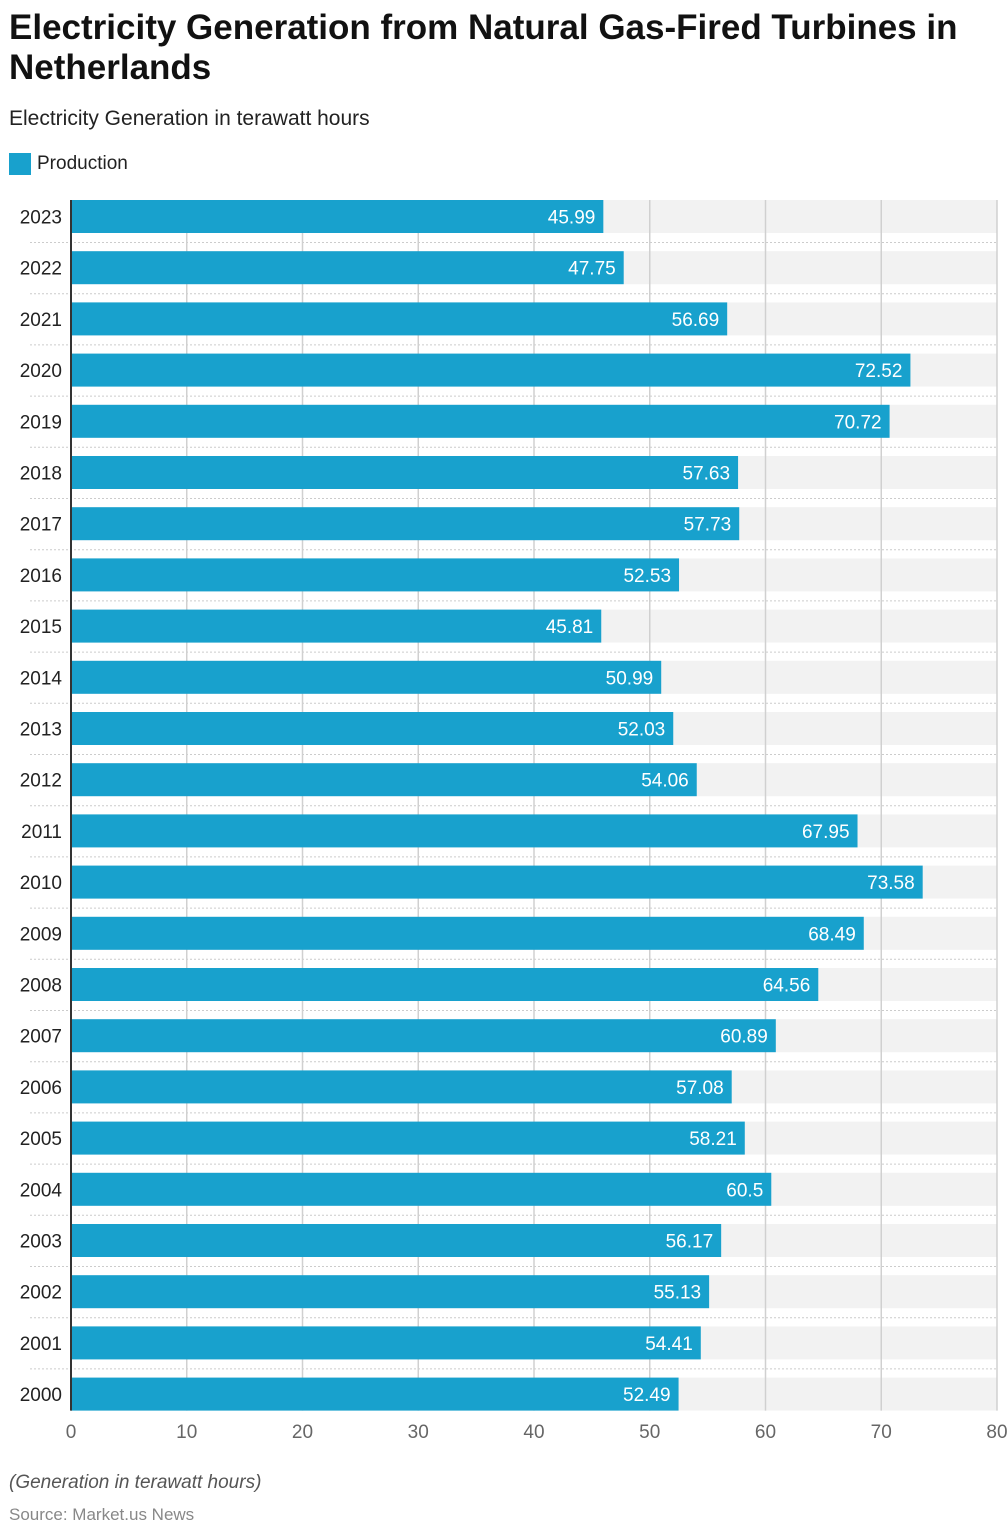 Image resolution: width=1007 pixels, height=1536 pixels. I want to click on data-label: 68.49, so click(832, 934).